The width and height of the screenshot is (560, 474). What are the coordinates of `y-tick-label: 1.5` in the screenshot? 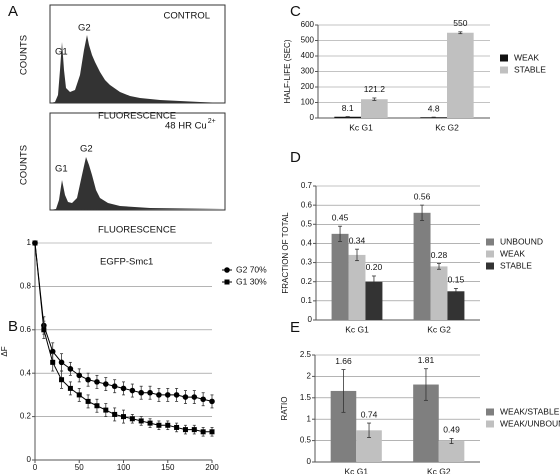 It's located at (306, 397).